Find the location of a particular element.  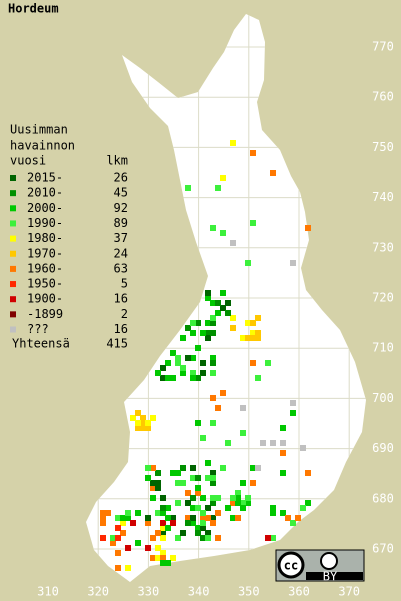

x-axis-label: 350 is located at coordinates (249, 592).